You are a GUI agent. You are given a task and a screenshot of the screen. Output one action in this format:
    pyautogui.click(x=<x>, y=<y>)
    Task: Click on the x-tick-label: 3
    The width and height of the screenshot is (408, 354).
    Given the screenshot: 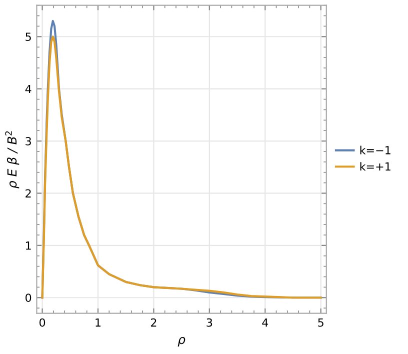 What is the action you would take?
    pyautogui.click(x=209, y=322)
    